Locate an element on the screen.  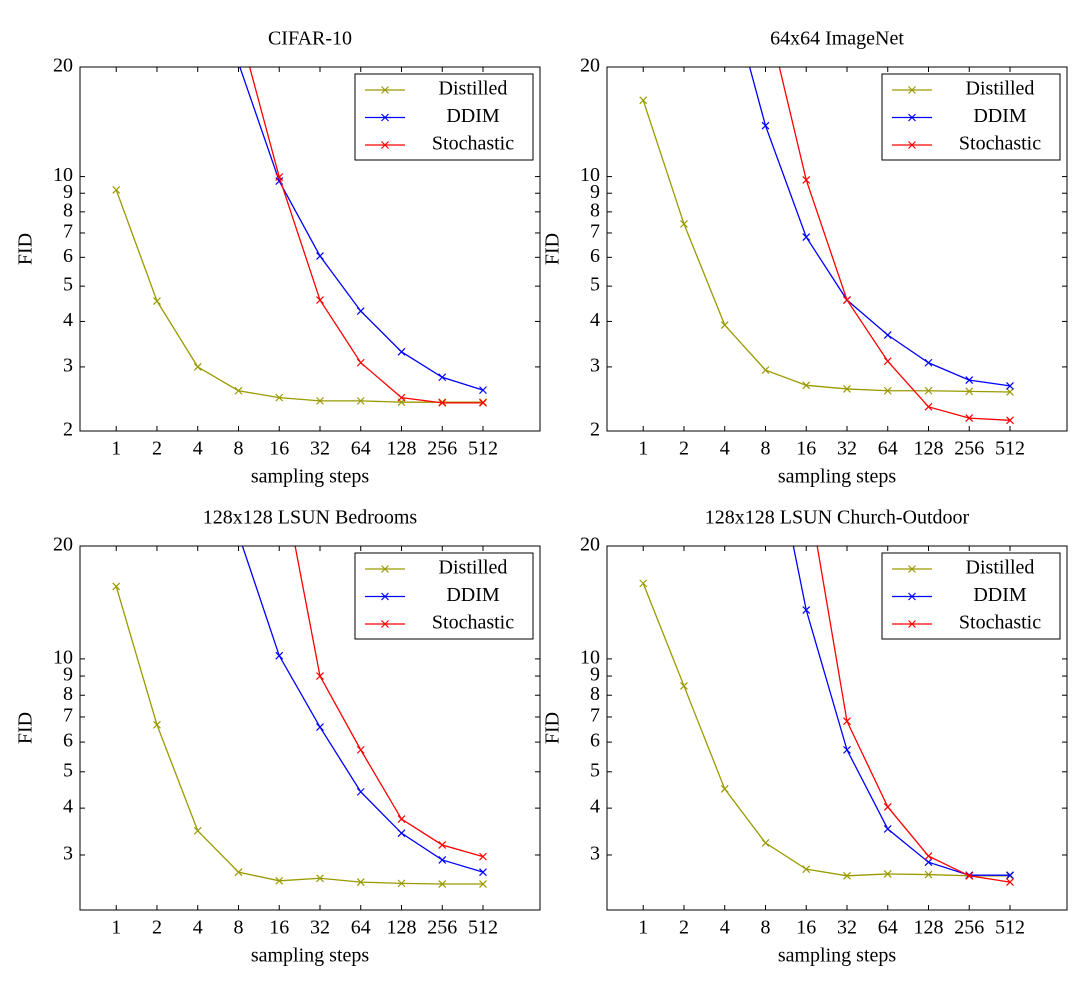
y-tick-label: 6 is located at coordinates (68, 256).